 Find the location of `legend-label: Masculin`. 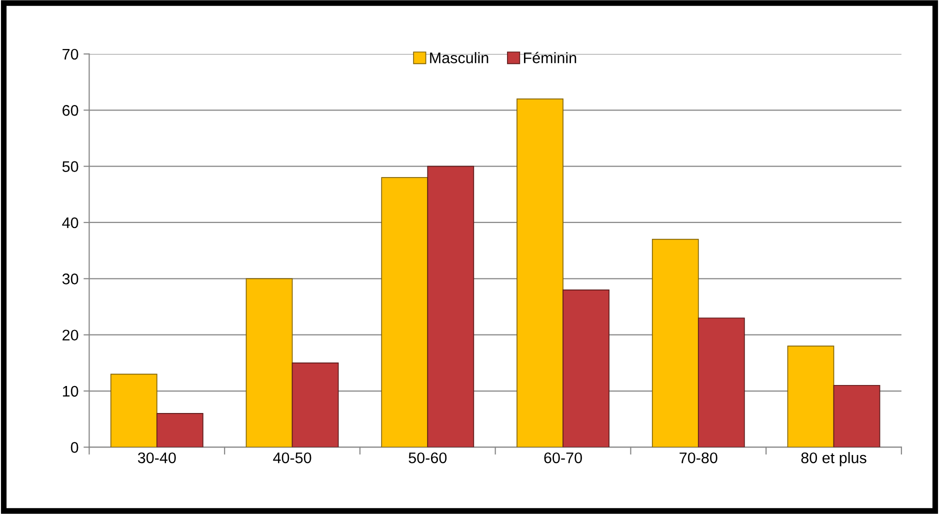

legend-label: Masculin is located at coordinates (459, 58).